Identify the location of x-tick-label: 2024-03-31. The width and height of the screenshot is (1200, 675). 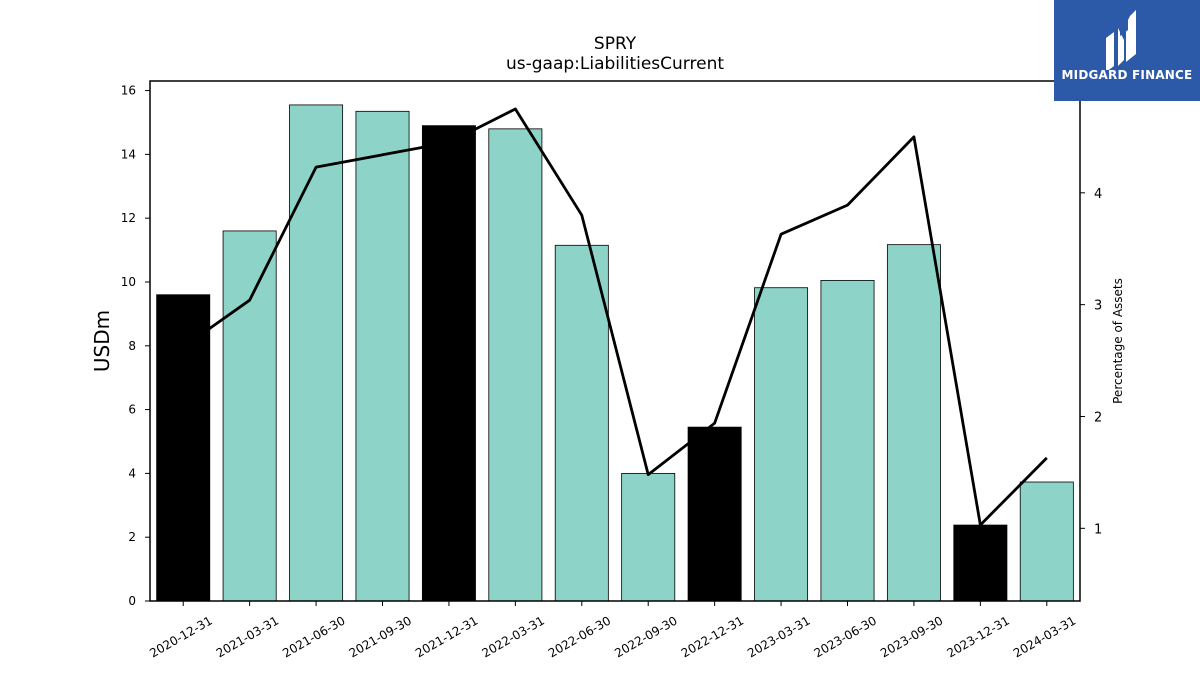
(1044, 636).